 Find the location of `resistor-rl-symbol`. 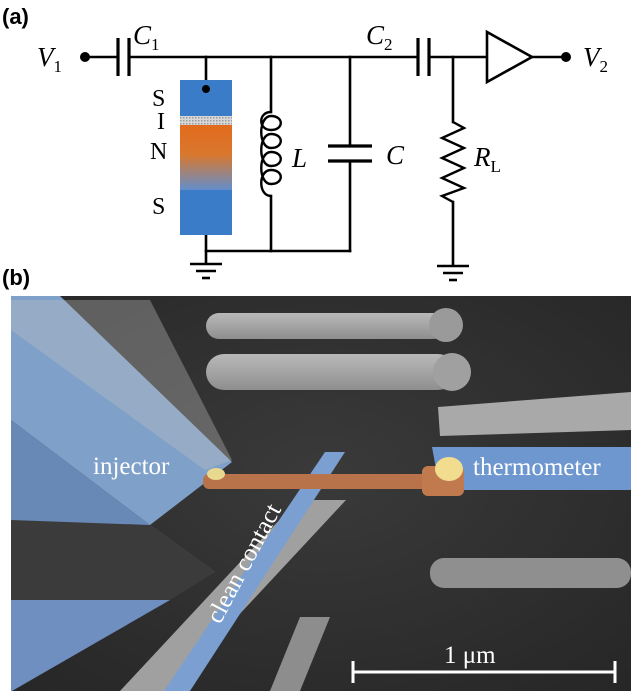

resistor-rl-symbol is located at coordinates (453, 162).